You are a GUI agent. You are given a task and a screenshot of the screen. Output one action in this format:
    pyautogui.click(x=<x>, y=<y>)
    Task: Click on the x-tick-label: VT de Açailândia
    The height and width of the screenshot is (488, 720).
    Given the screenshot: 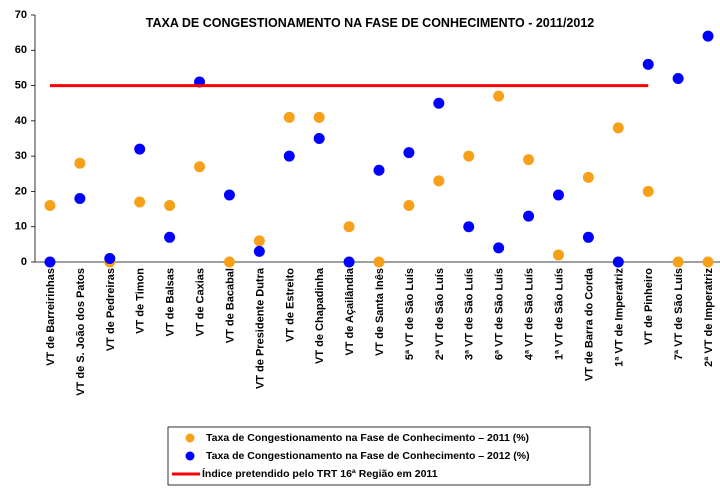 What is the action you would take?
    pyautogui.click(x=350, y=311)
    